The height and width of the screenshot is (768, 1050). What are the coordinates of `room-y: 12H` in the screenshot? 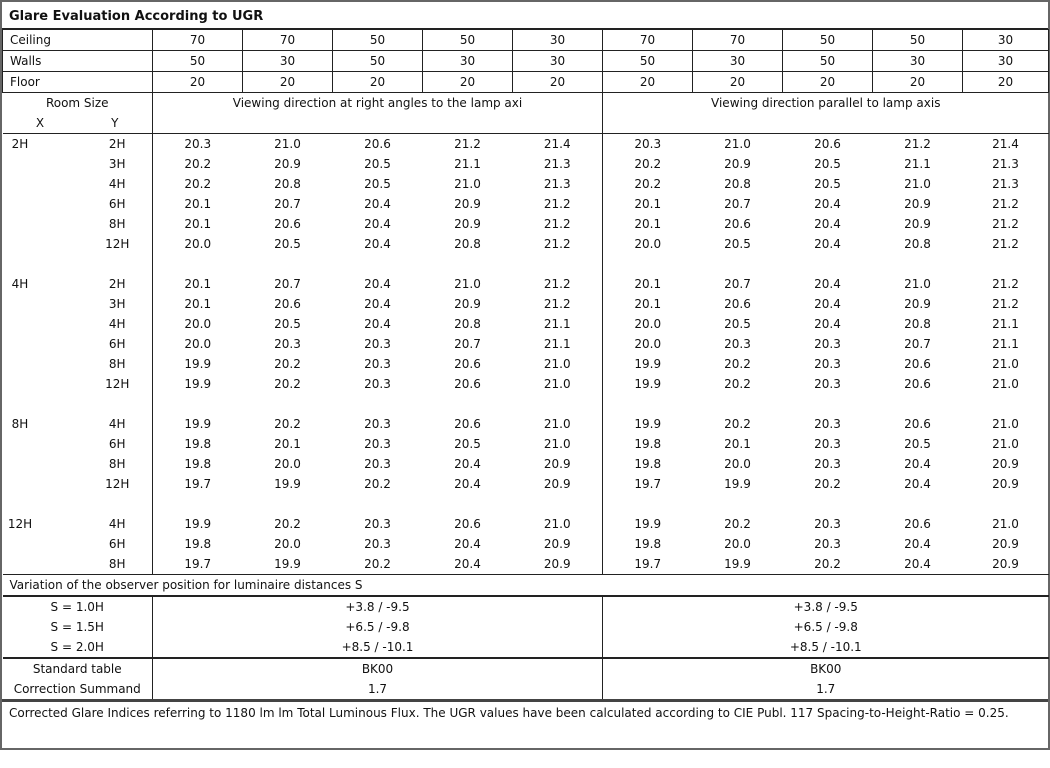 It's located at (117, 384).